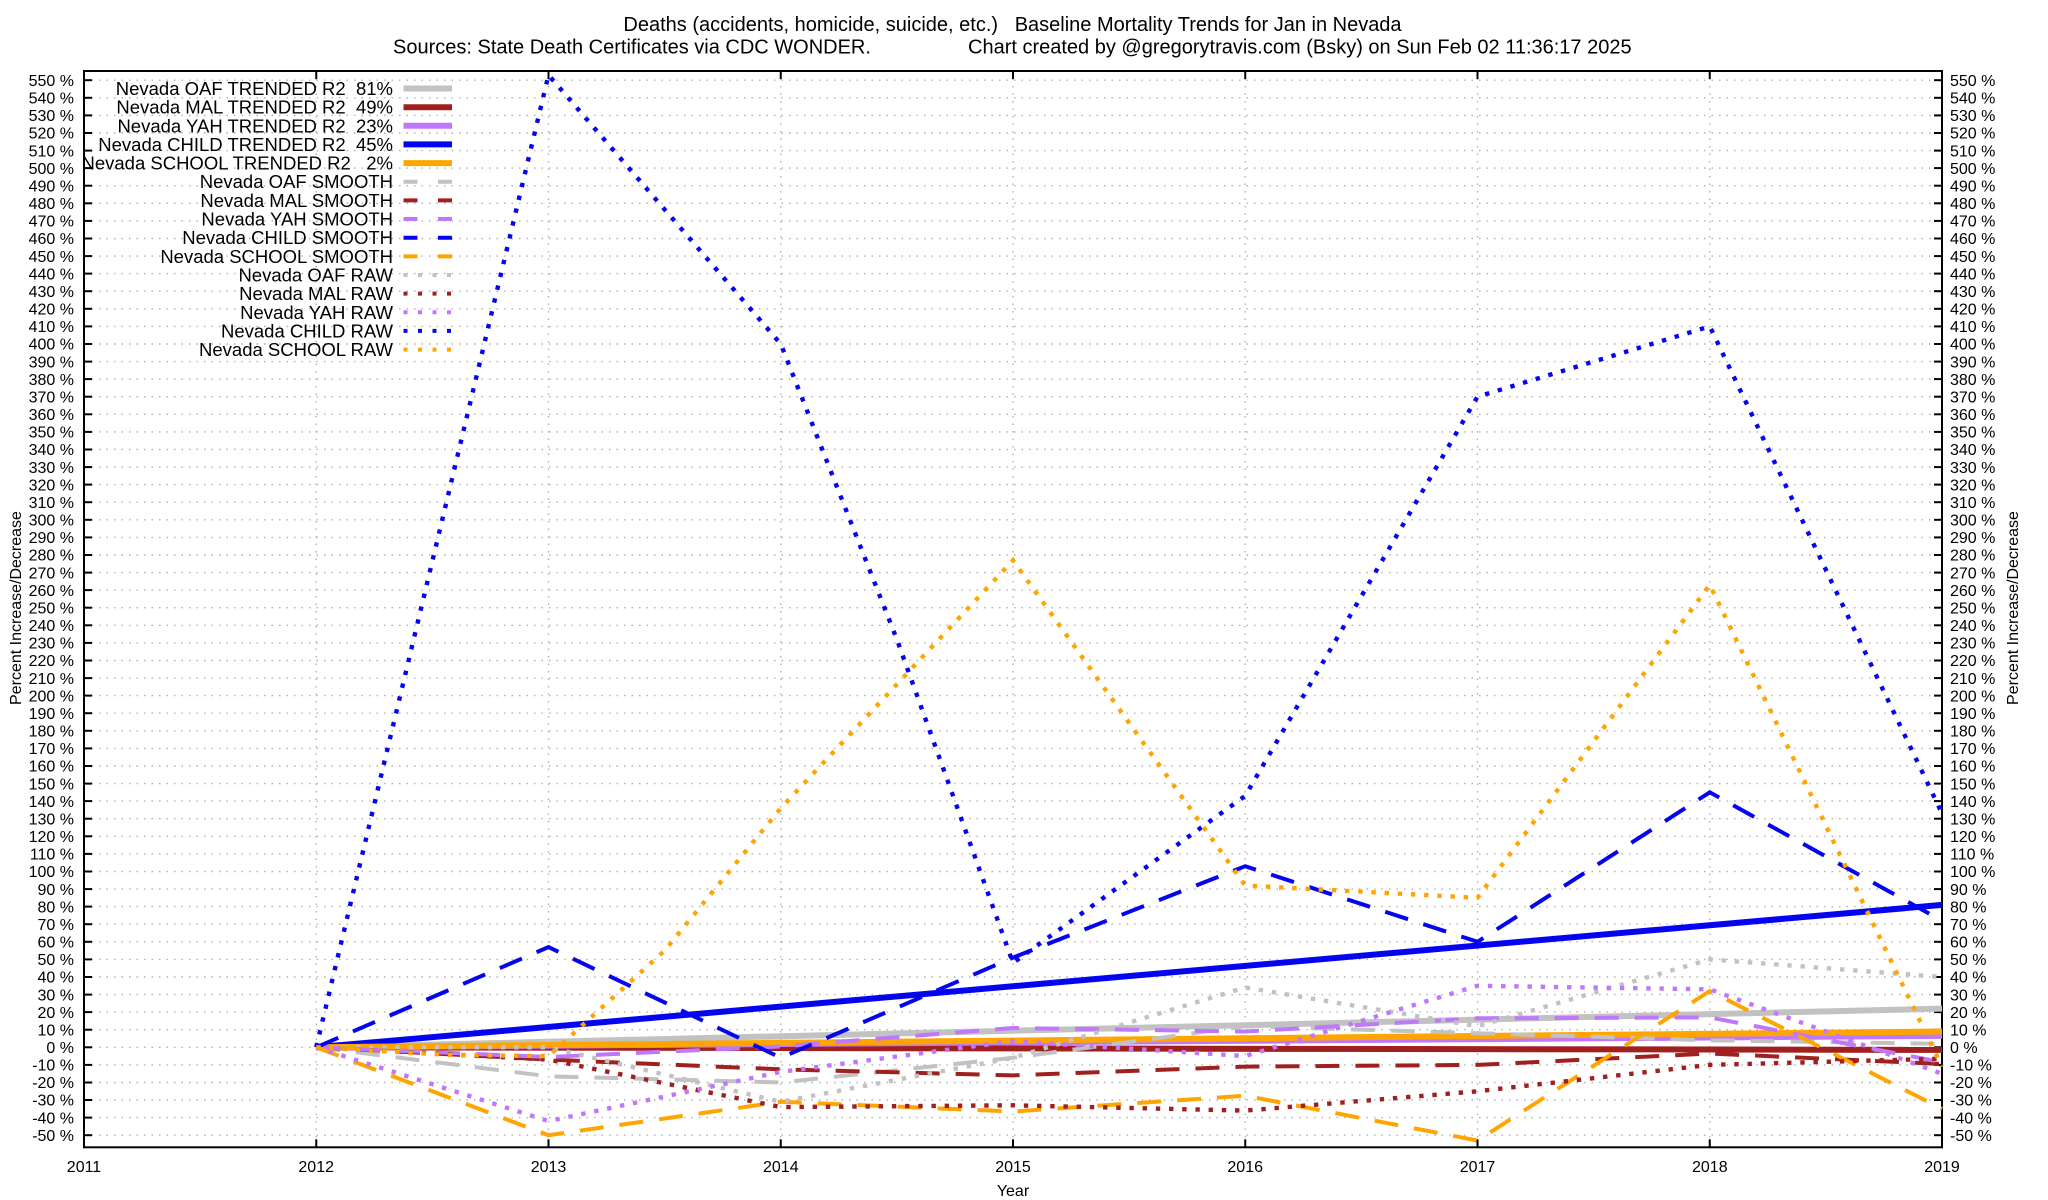 Image resolution: width=2048 pixels, height=1200 pixels. I want to click on svg-text: 430 %, so click(1972, 292).